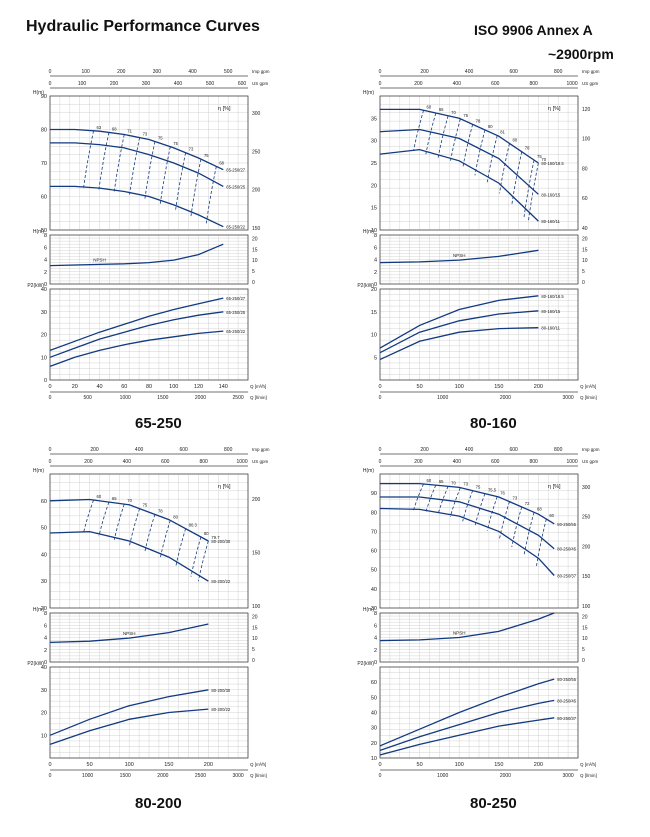 This screenshot has height=837, width=650. What do you see at coordinates (256, 500) in the screenshot?
I see `head-ft-tick-label: 200` at bounding box center [256, 500].